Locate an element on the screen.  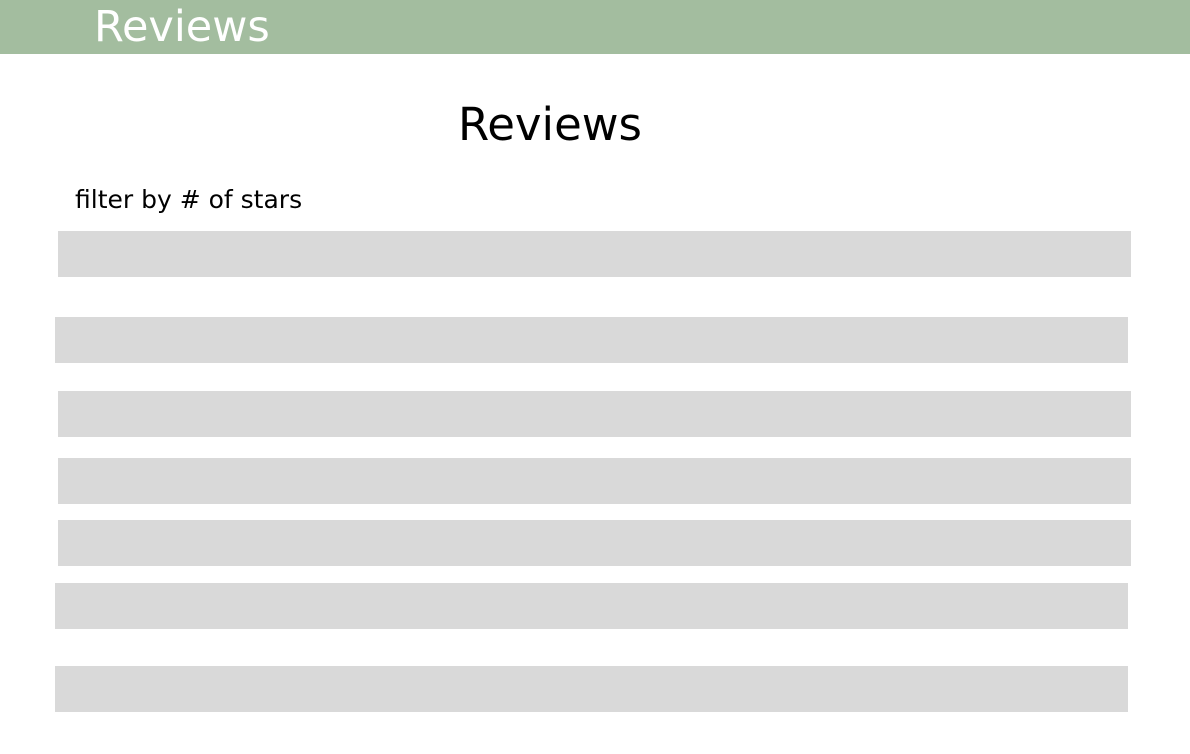
app-title: Reviews is located at coordinates (182, 27).